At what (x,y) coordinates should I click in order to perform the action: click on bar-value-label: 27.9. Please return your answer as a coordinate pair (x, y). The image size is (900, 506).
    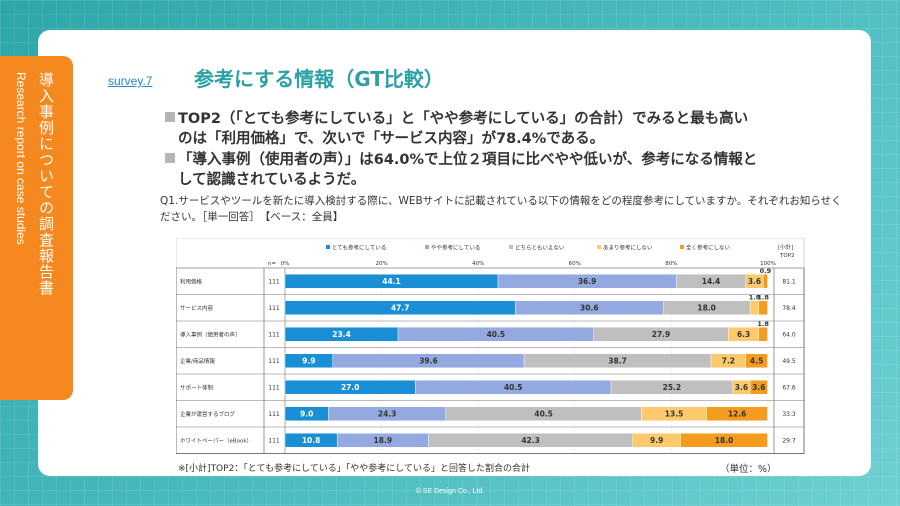
    Looking at the image, I should click on (661, 334).